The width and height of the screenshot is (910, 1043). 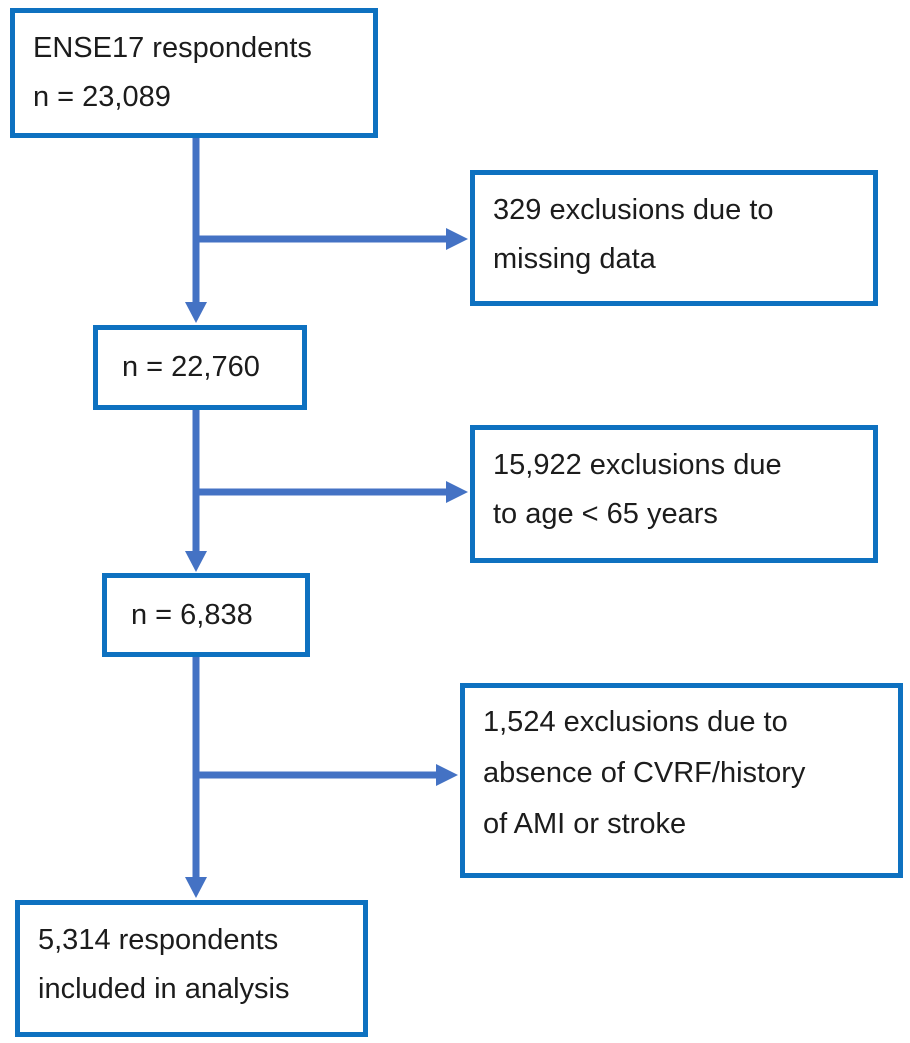 What do you see at coordinates (674, 494) in the screenshot?
I see `node-exclusion-age: 15,922 exclusions due to age < 65 years` at bounding box center [674, 494].